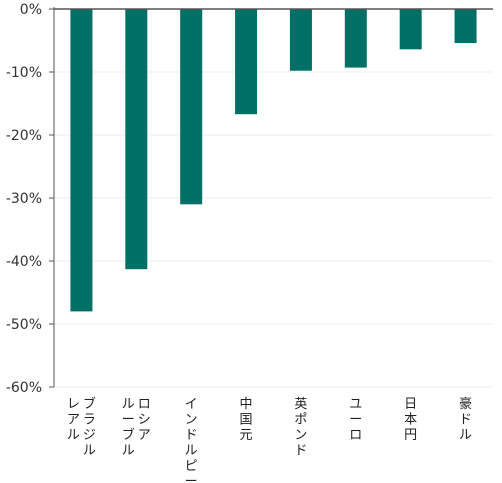 Image resolution: width=502 pixels, height=483 pixels. Describe the element at coordinates (24, 388) in the screenshot. I see `y-tick-label: -60%` at that location.